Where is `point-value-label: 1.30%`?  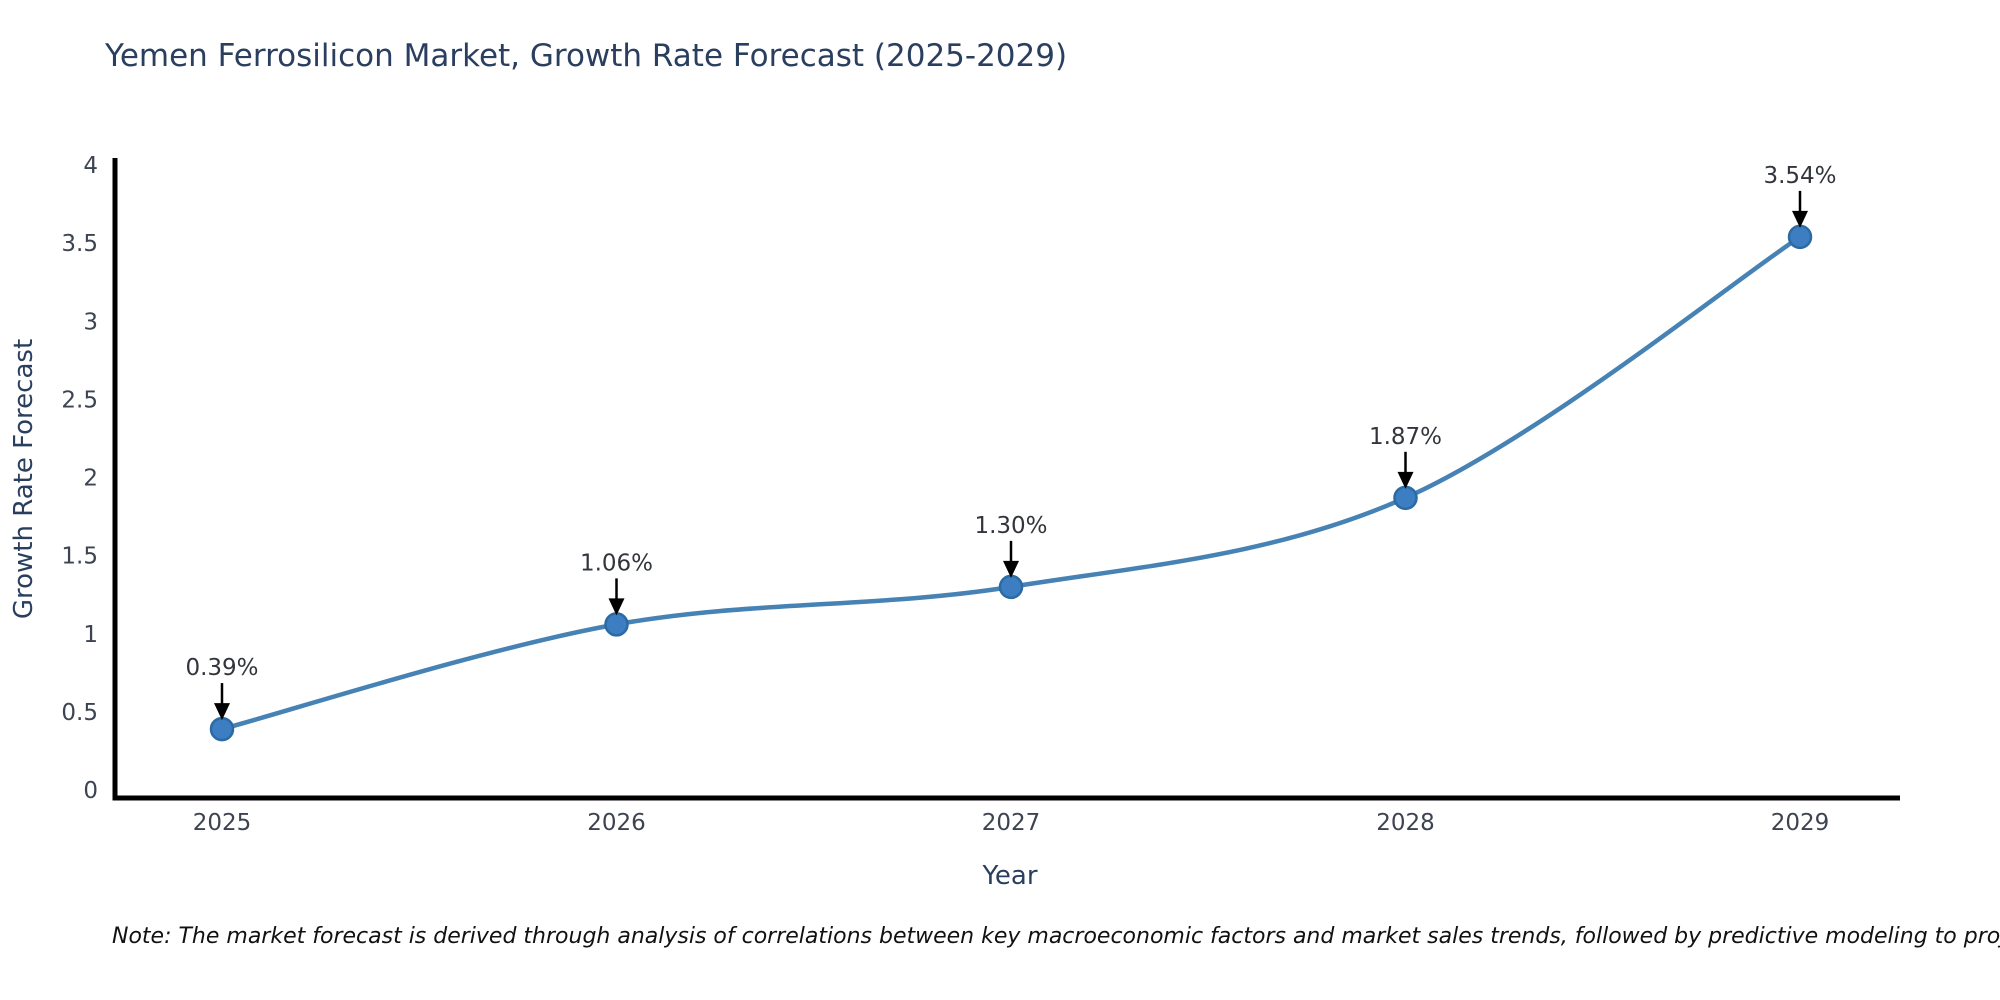 point-value-label: 1.30% is located at coordinates (1010, 526).